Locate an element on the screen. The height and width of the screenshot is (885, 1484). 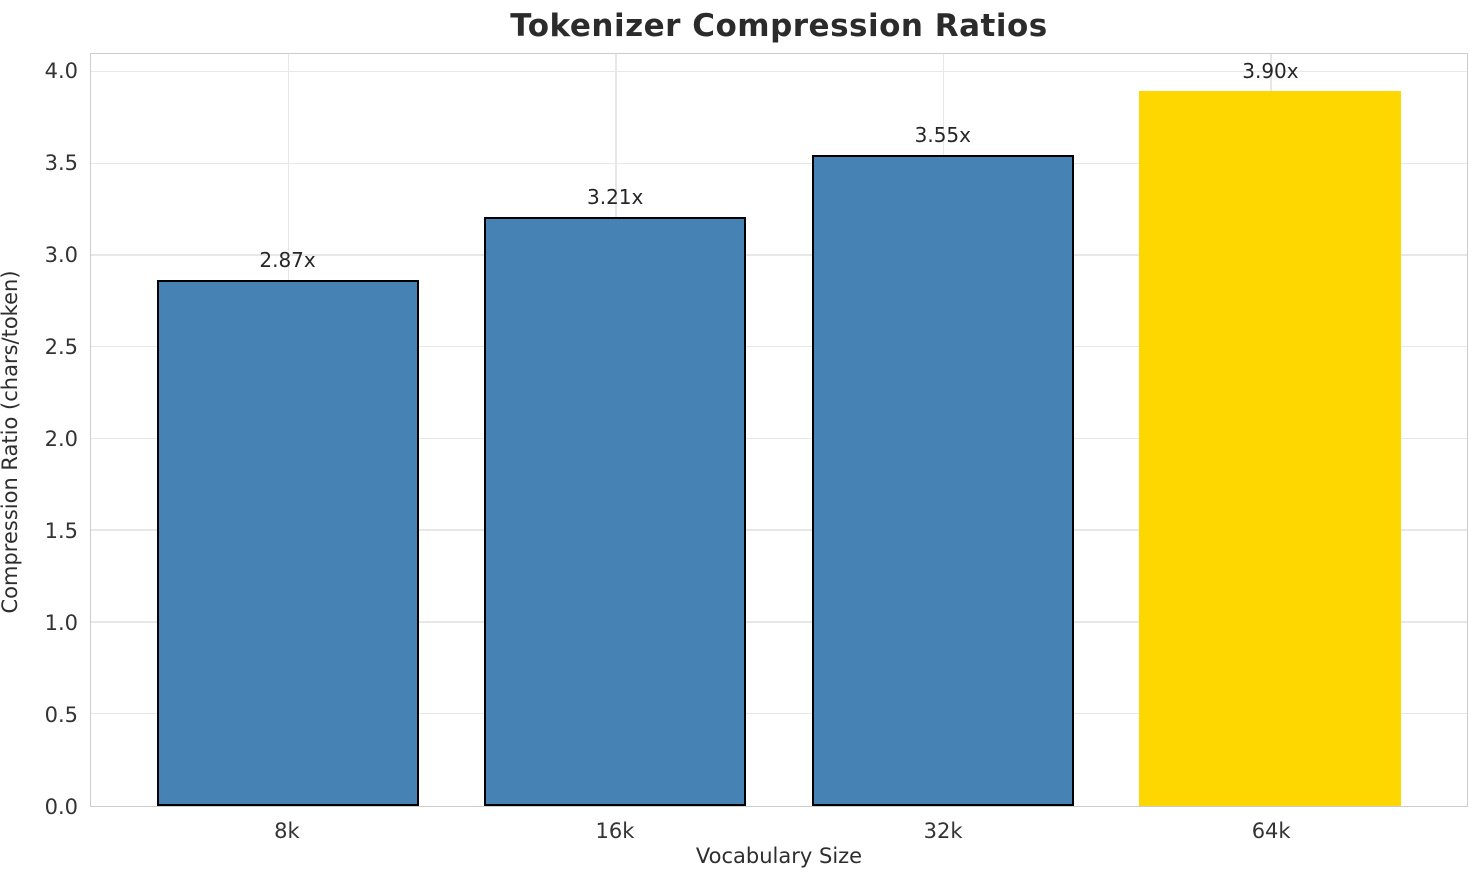
x-tick-label: 8k is located at coordinates (287, 831).